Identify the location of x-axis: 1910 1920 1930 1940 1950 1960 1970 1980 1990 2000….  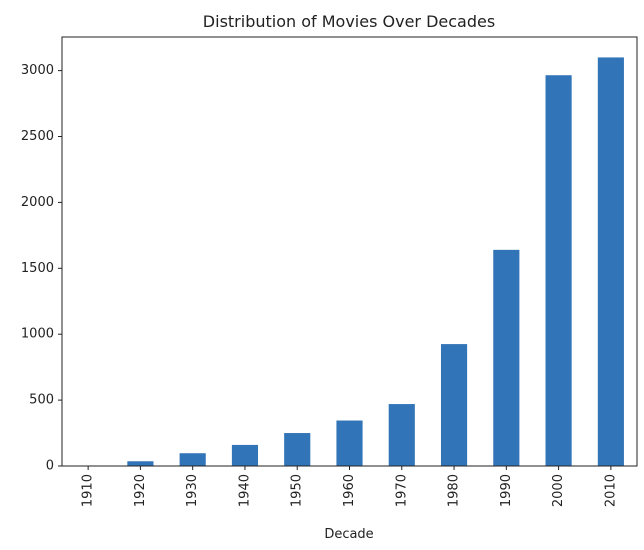
(349, 486).